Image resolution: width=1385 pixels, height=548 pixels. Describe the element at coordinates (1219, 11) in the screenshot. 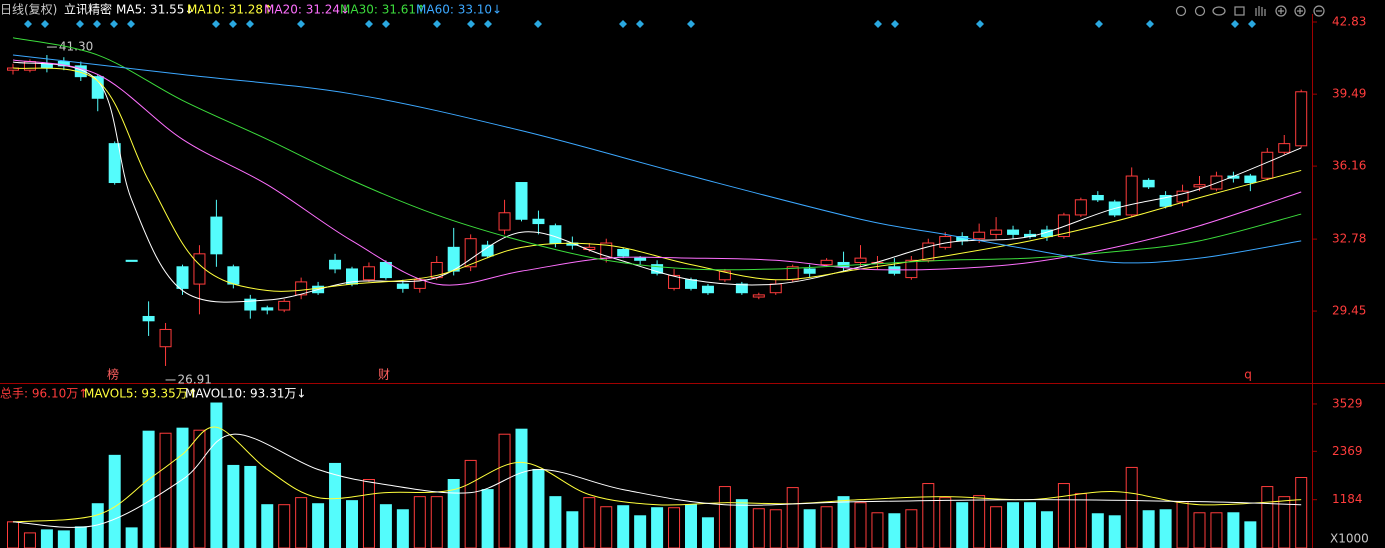

I see `eye-icon` at that location.